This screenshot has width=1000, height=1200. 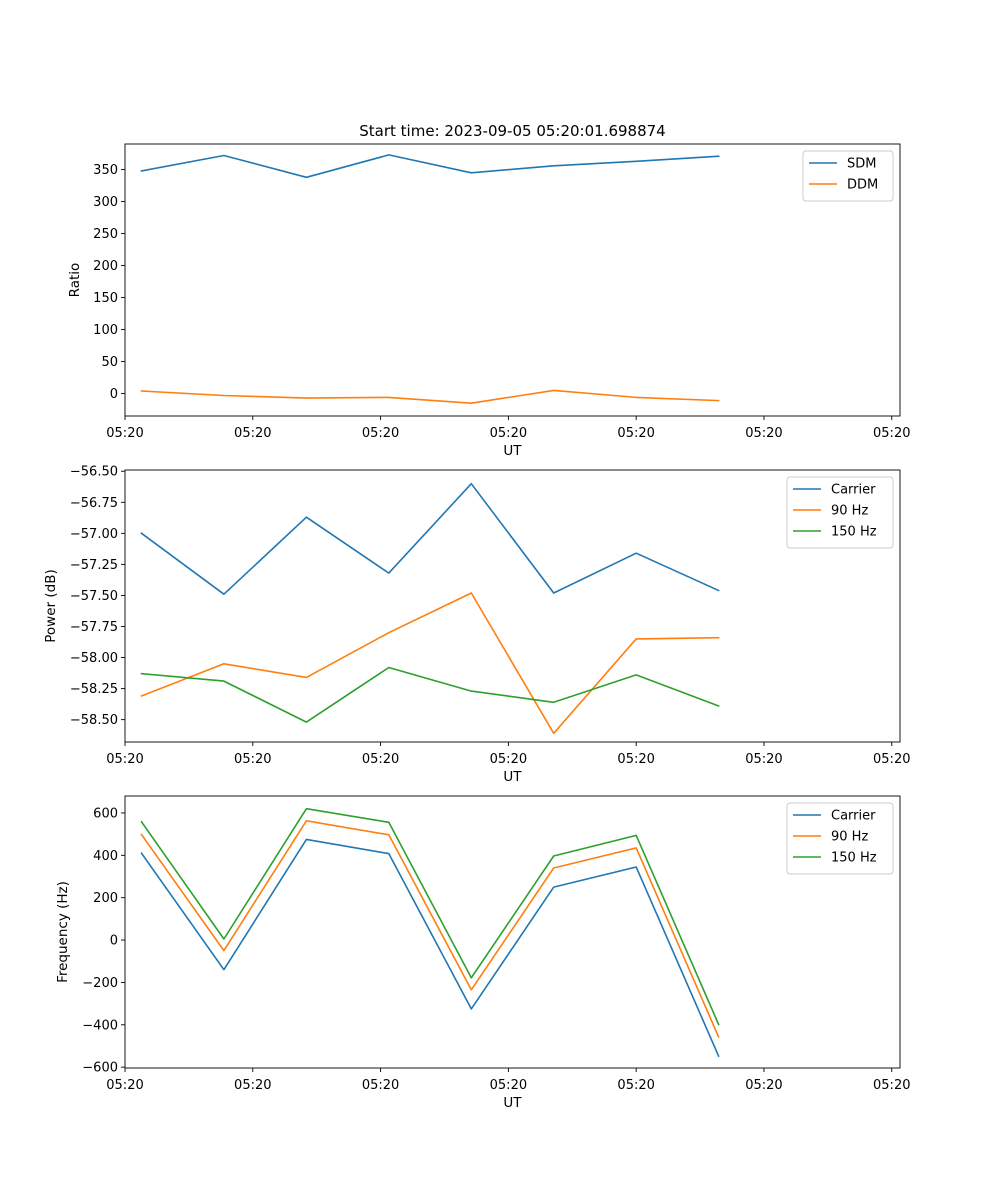 What do you see at coordinates (94, 534) in the screenshot?
I see `y-tick-label: −57.00` at bounding box center [94, 534].